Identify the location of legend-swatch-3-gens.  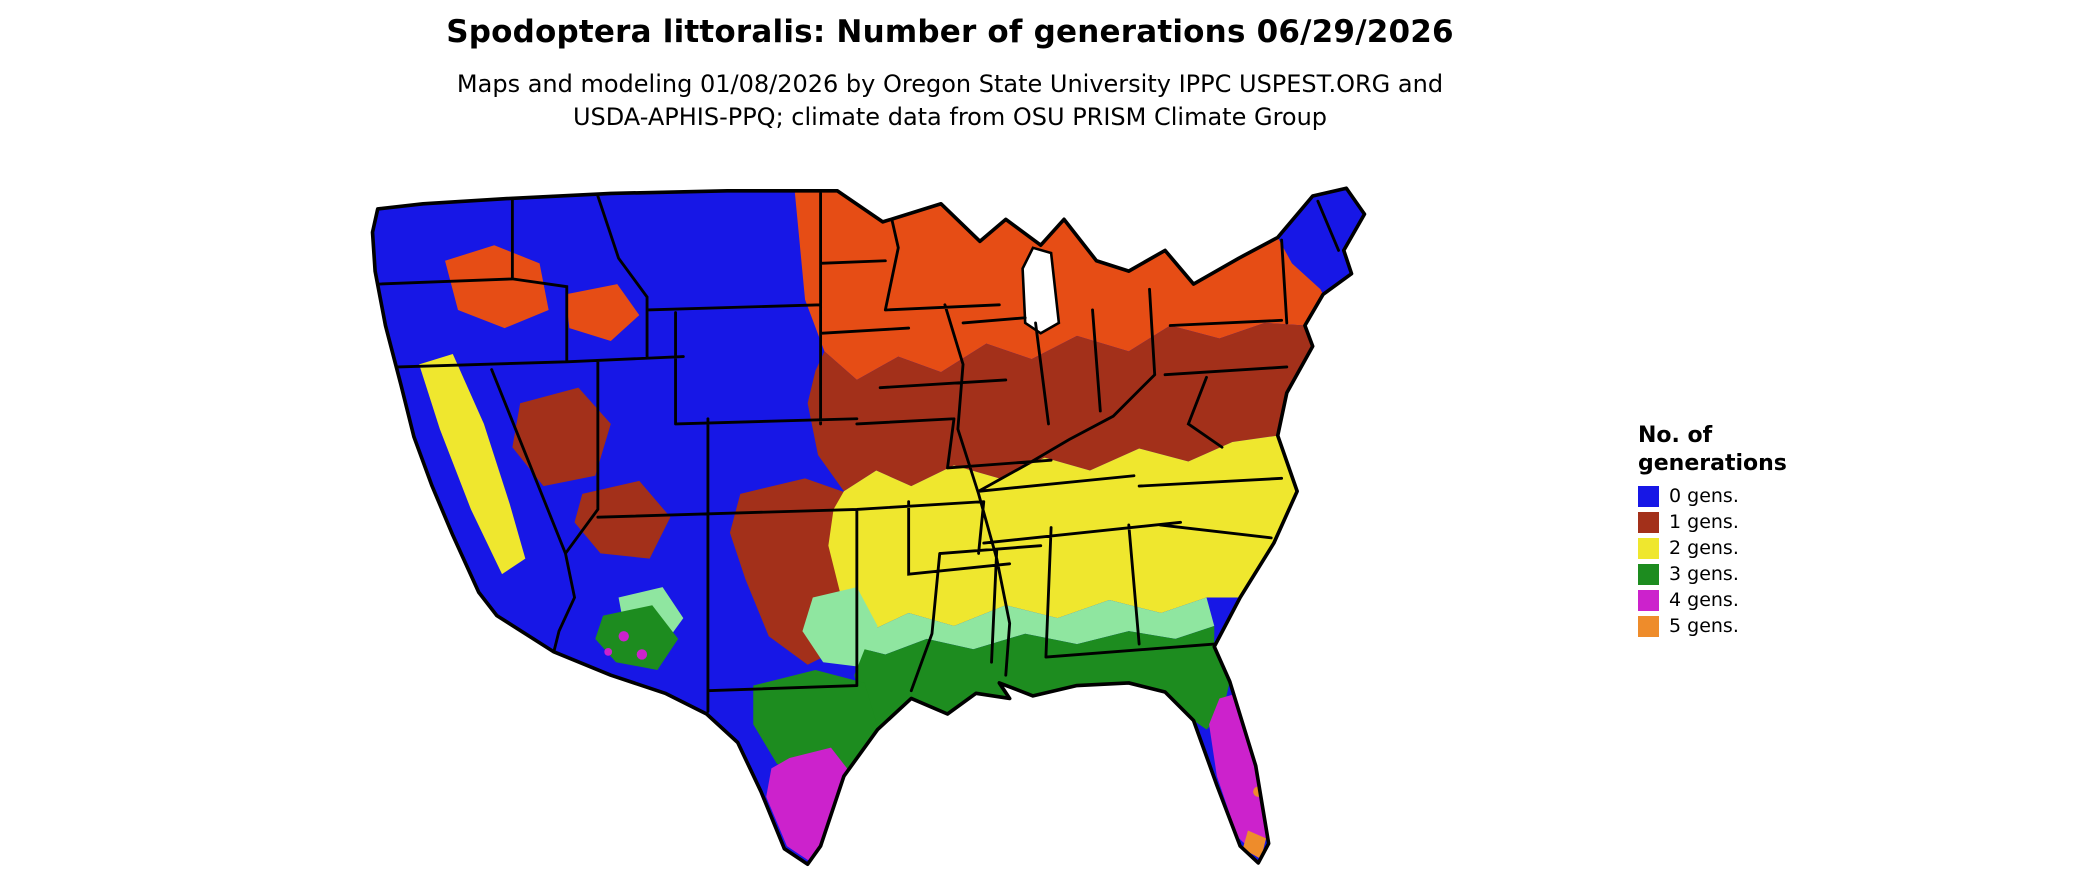
(1648, 574).